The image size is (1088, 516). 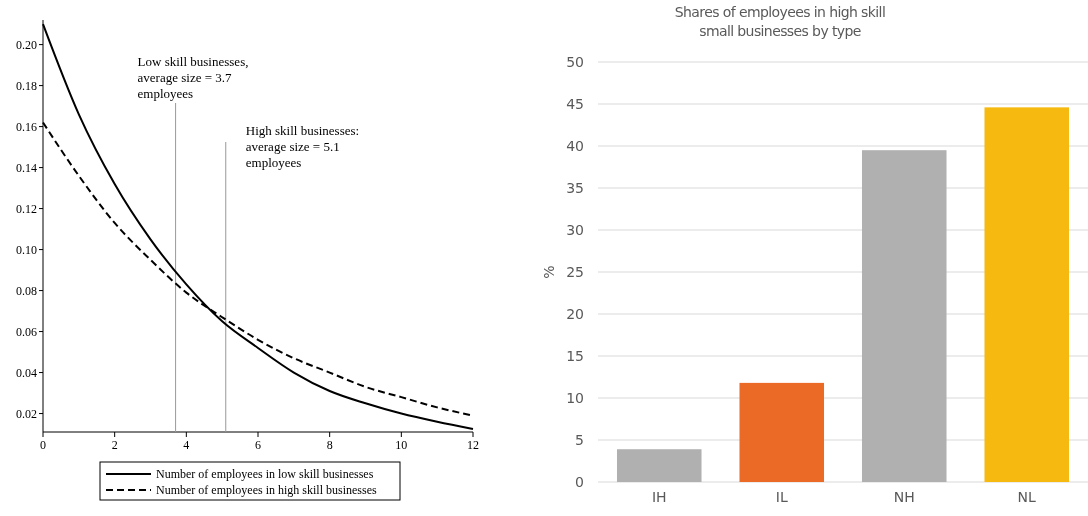 What do you see at coordinates (575, 187) in the screenshot?
I see `y-tick-label: 35` at bounding box center [575, 187].